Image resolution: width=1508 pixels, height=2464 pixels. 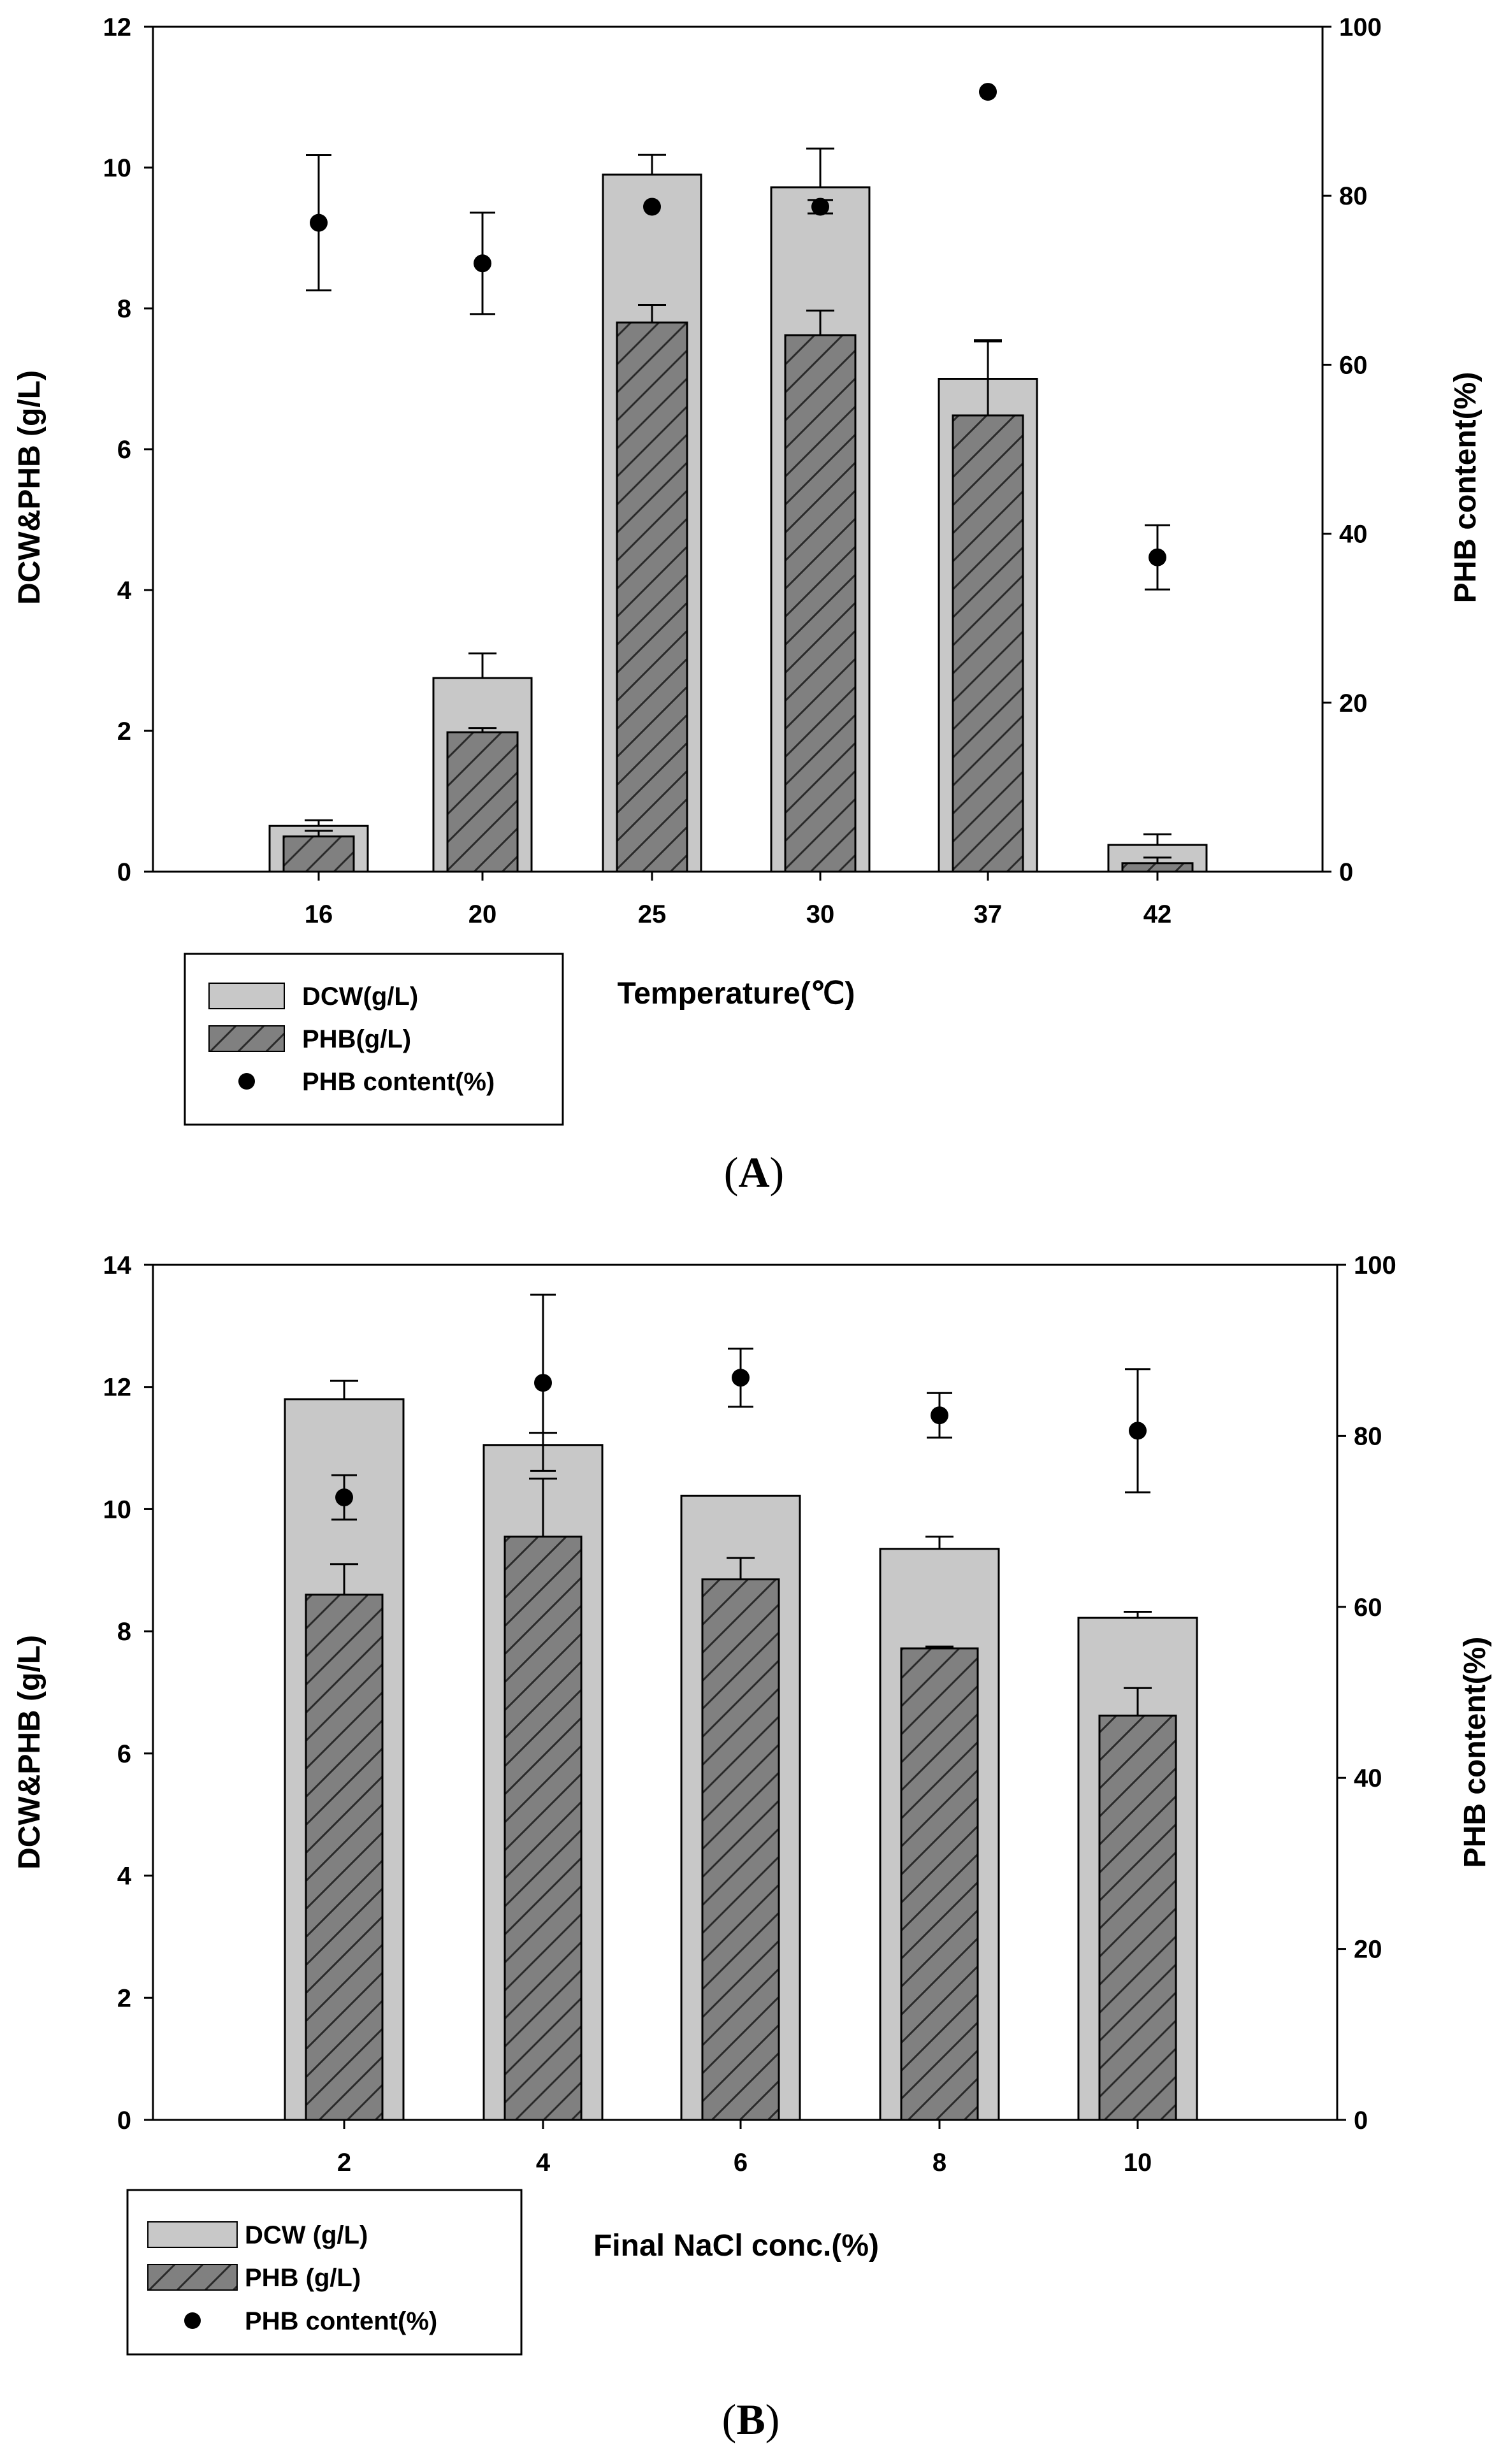 I want to click on legend-a: DCW(g/L) PHB(g/L) PHB content(%), so click(x=374, y=1039).